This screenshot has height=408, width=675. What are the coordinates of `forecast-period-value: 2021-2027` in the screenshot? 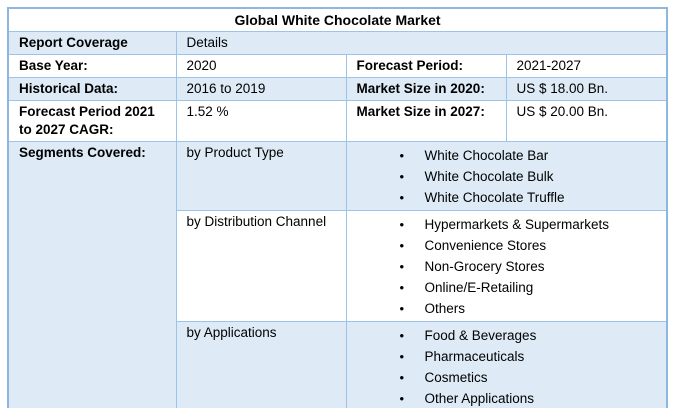 It's located at (586, 66).